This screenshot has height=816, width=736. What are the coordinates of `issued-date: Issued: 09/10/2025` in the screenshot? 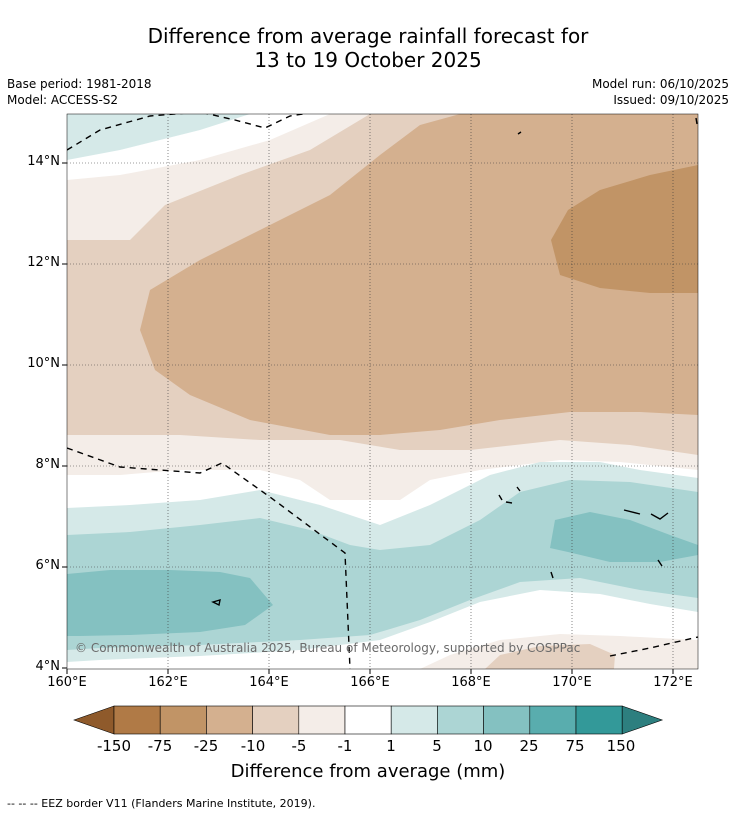 It's located at (671, 100).